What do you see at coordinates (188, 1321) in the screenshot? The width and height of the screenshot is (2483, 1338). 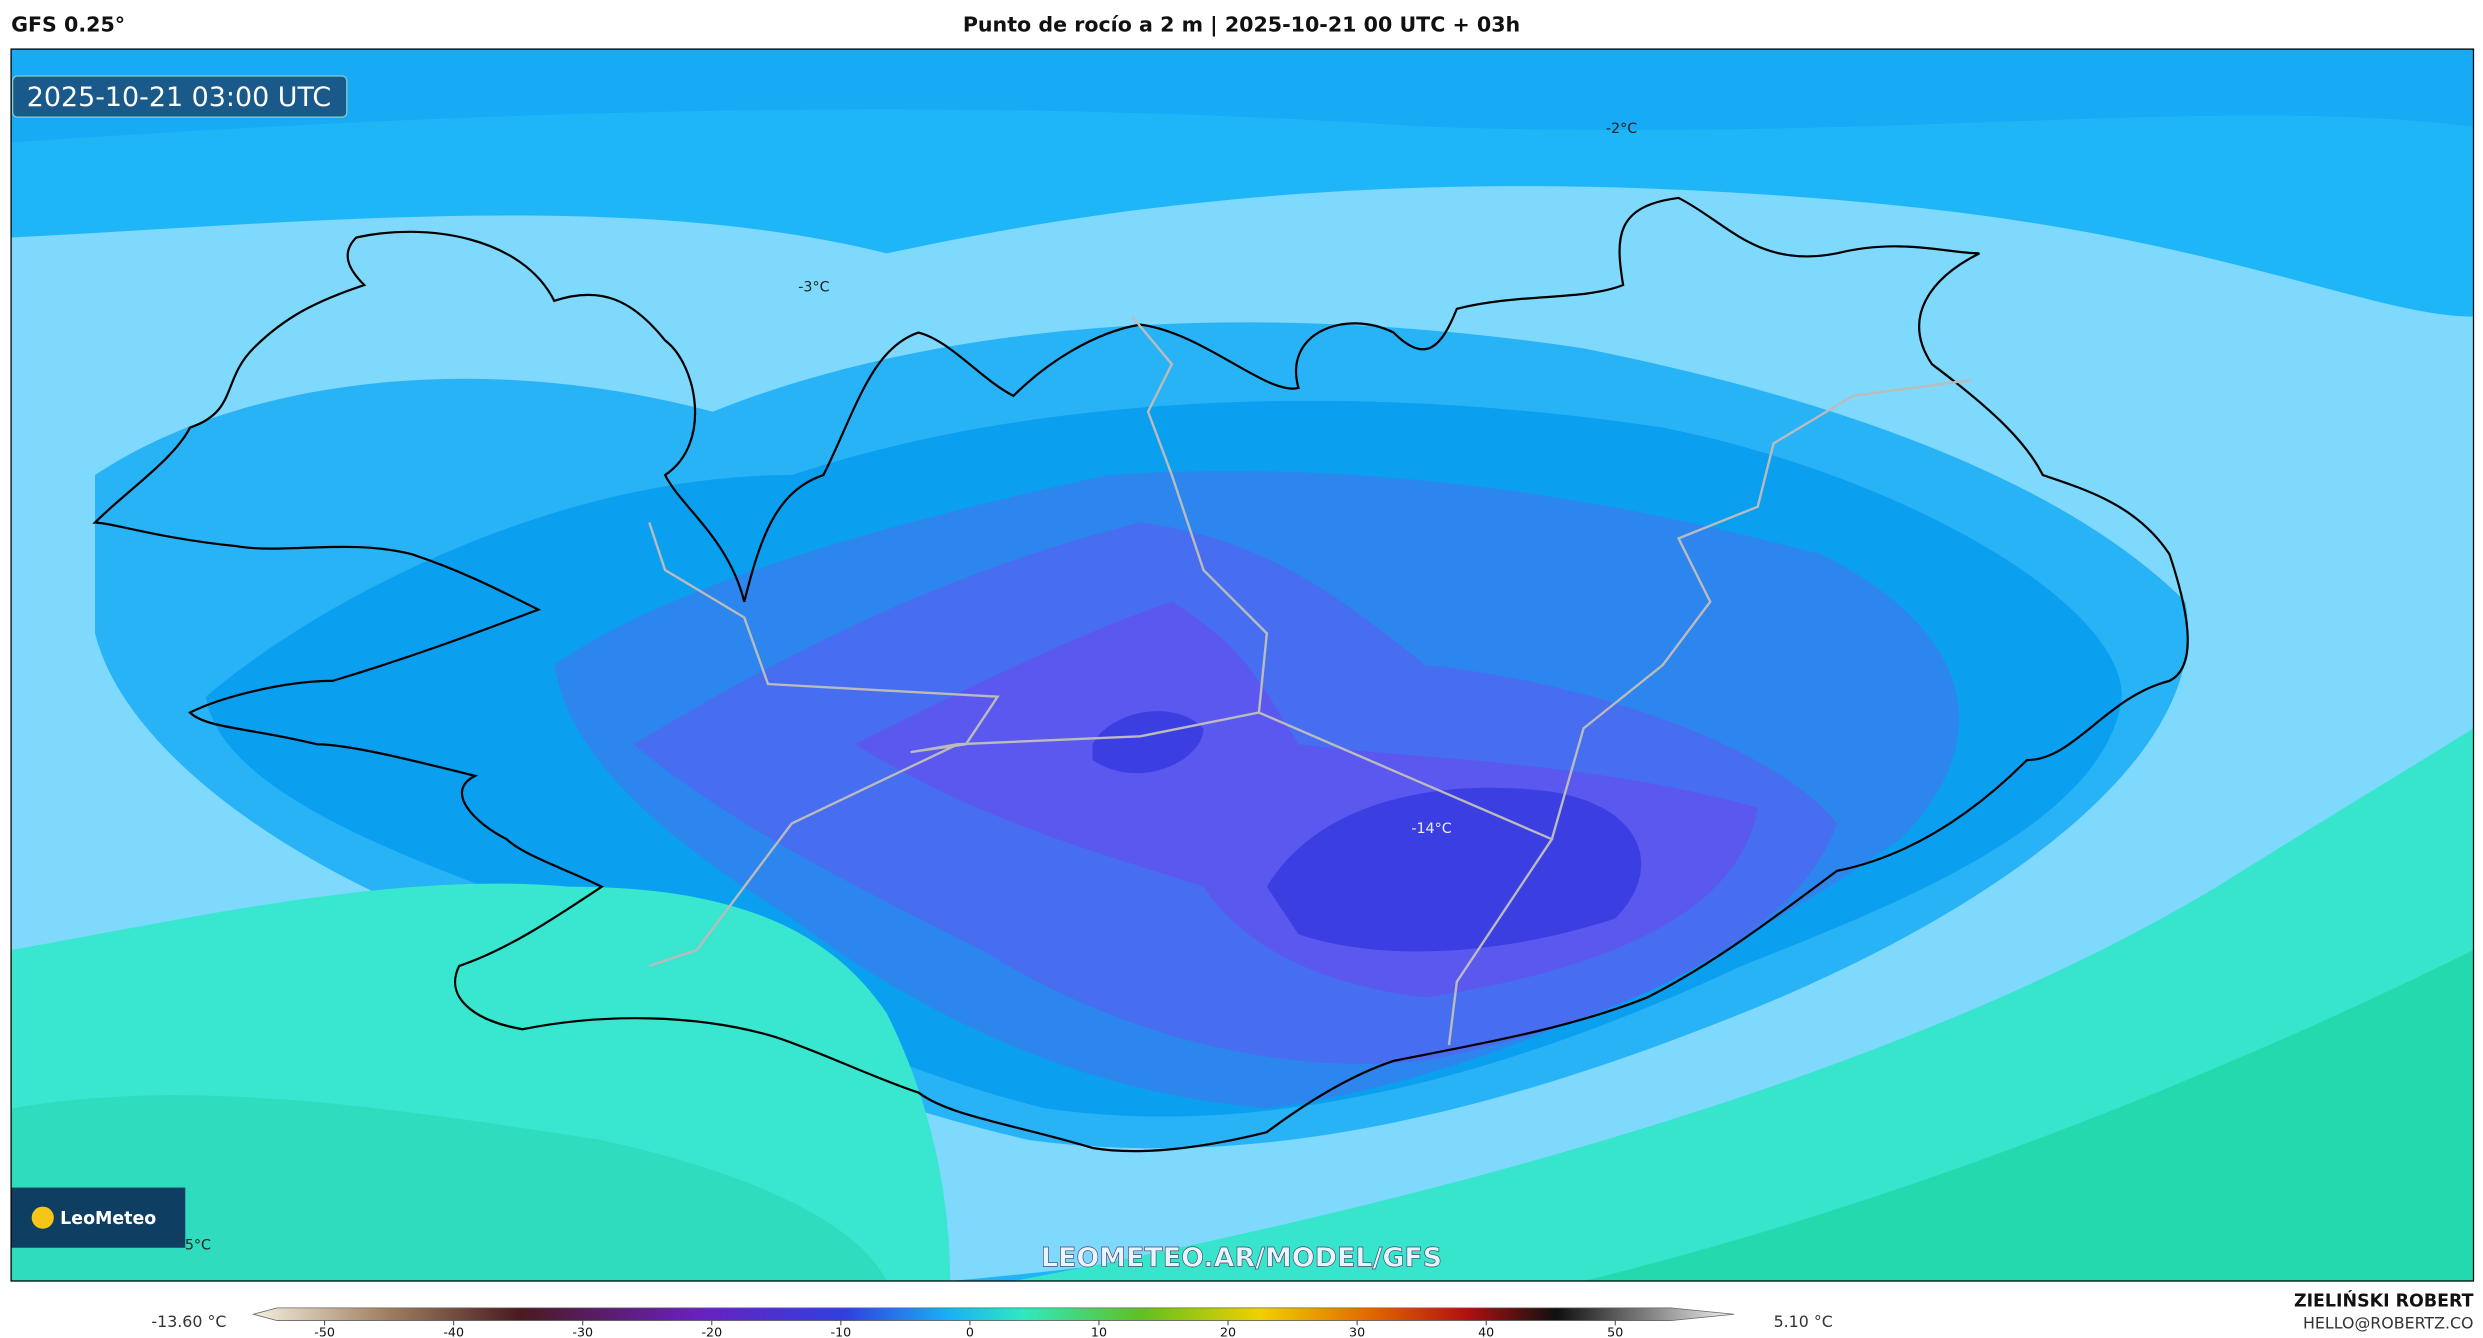 I see `colorbar-min: -13.60 °C` at bounding box center [188, 1321].